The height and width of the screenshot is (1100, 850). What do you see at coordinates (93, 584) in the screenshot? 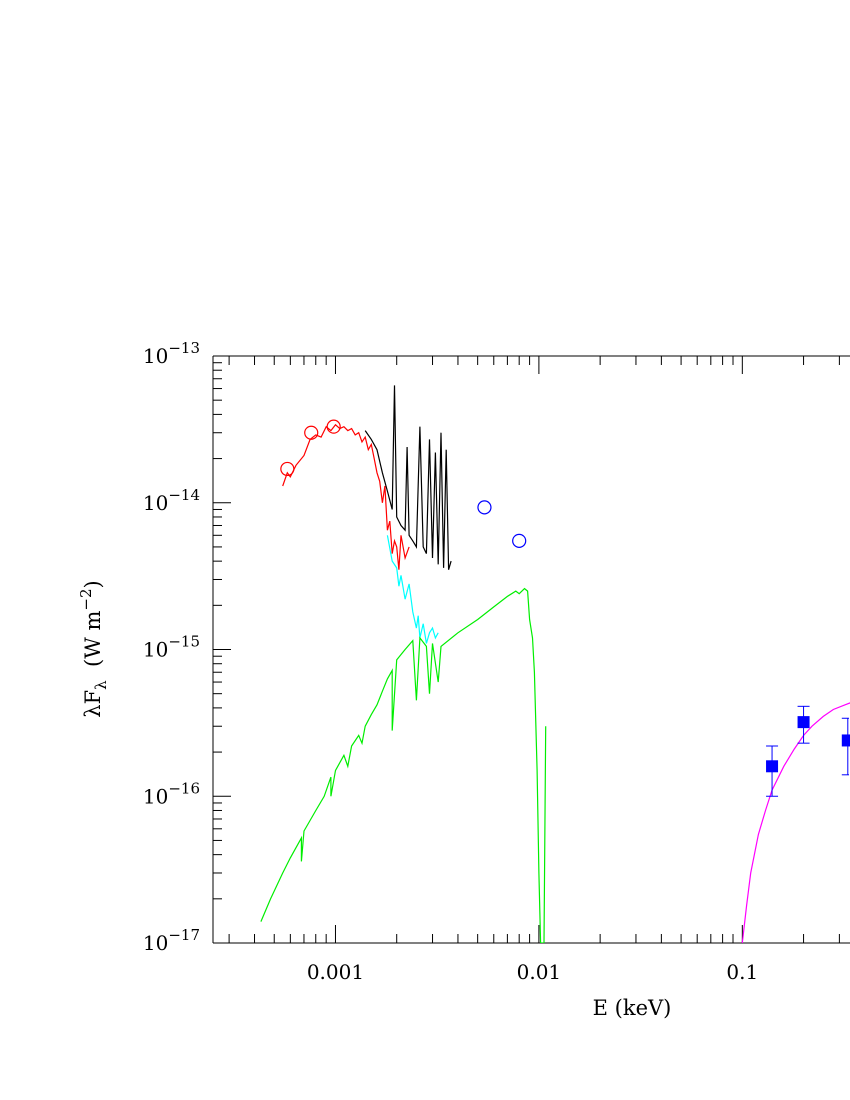
I see `y-axis-label-close: )` at bounding box center [93, 584].